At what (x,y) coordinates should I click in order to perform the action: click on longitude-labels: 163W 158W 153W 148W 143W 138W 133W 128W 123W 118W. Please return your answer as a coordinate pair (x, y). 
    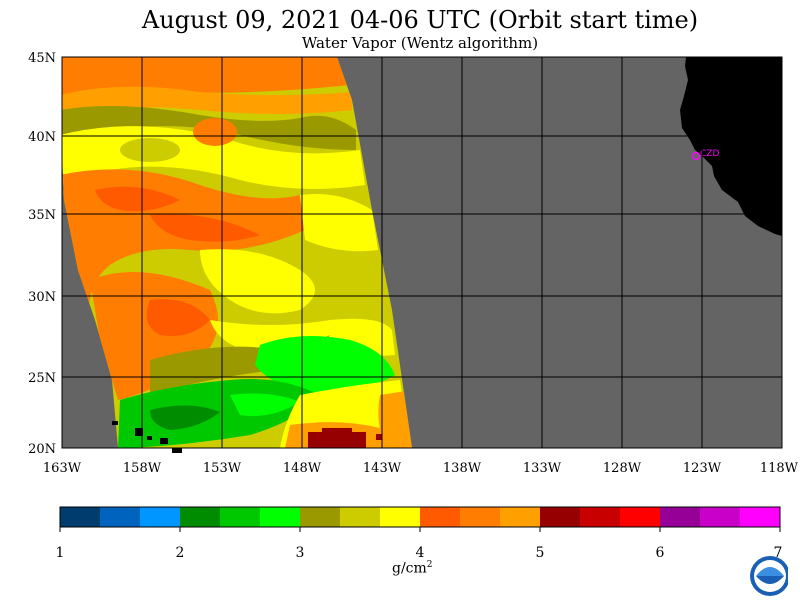
    Looking at the image, I should click on (421, 468).